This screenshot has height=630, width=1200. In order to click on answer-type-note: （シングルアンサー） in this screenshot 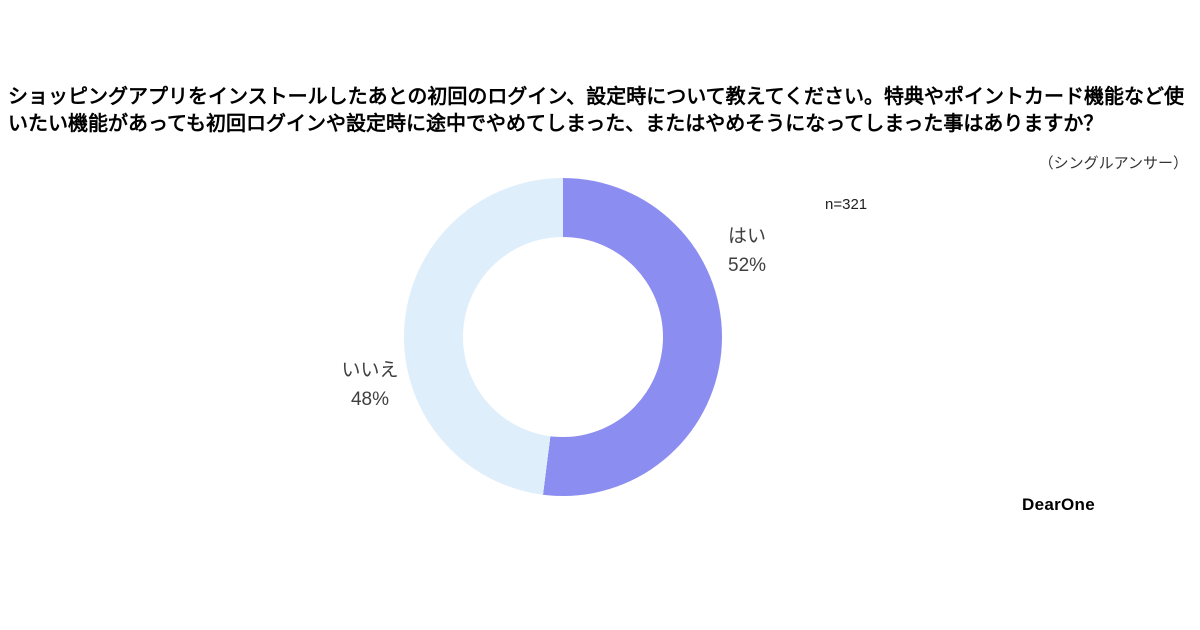, I will do `click(1113, 163)`.